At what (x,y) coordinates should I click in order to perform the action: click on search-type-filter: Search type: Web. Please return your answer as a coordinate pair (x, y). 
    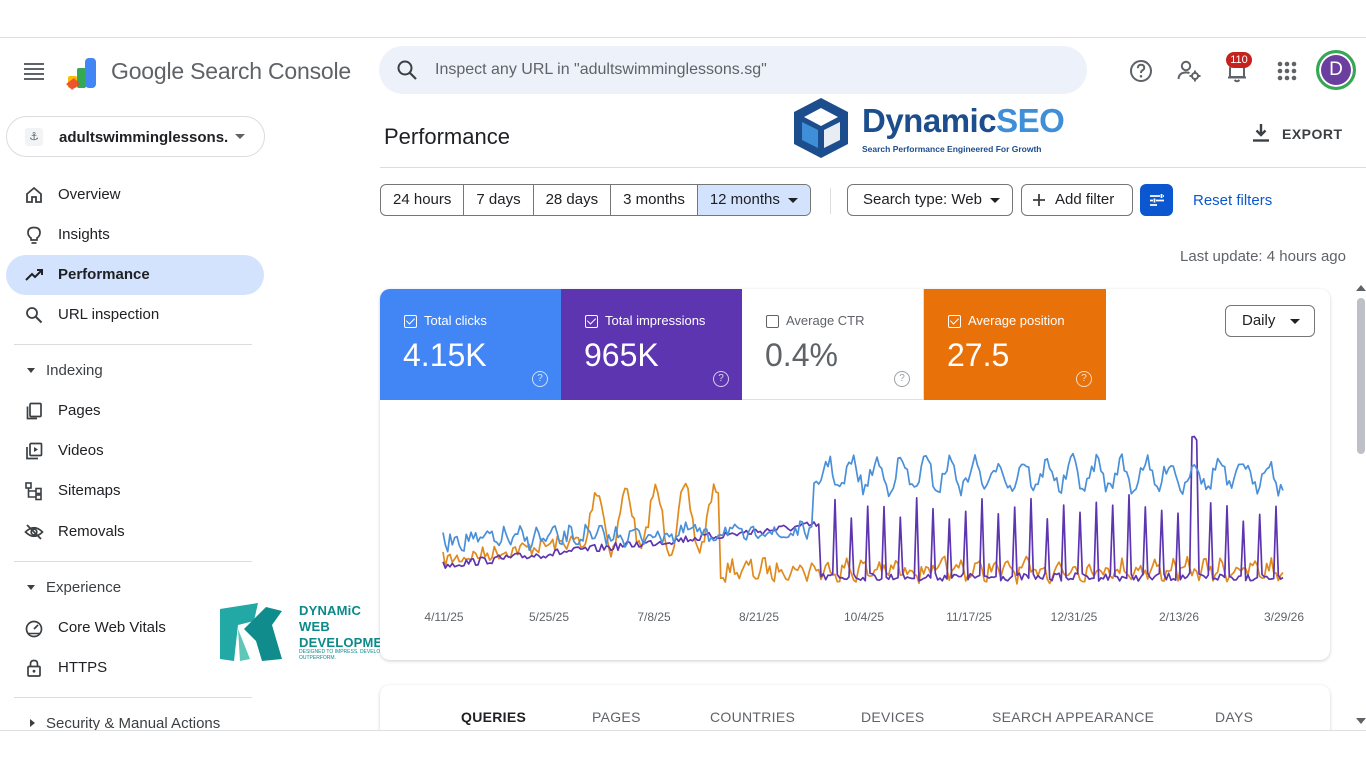
    Looking at the image, I should click on (930, 200).